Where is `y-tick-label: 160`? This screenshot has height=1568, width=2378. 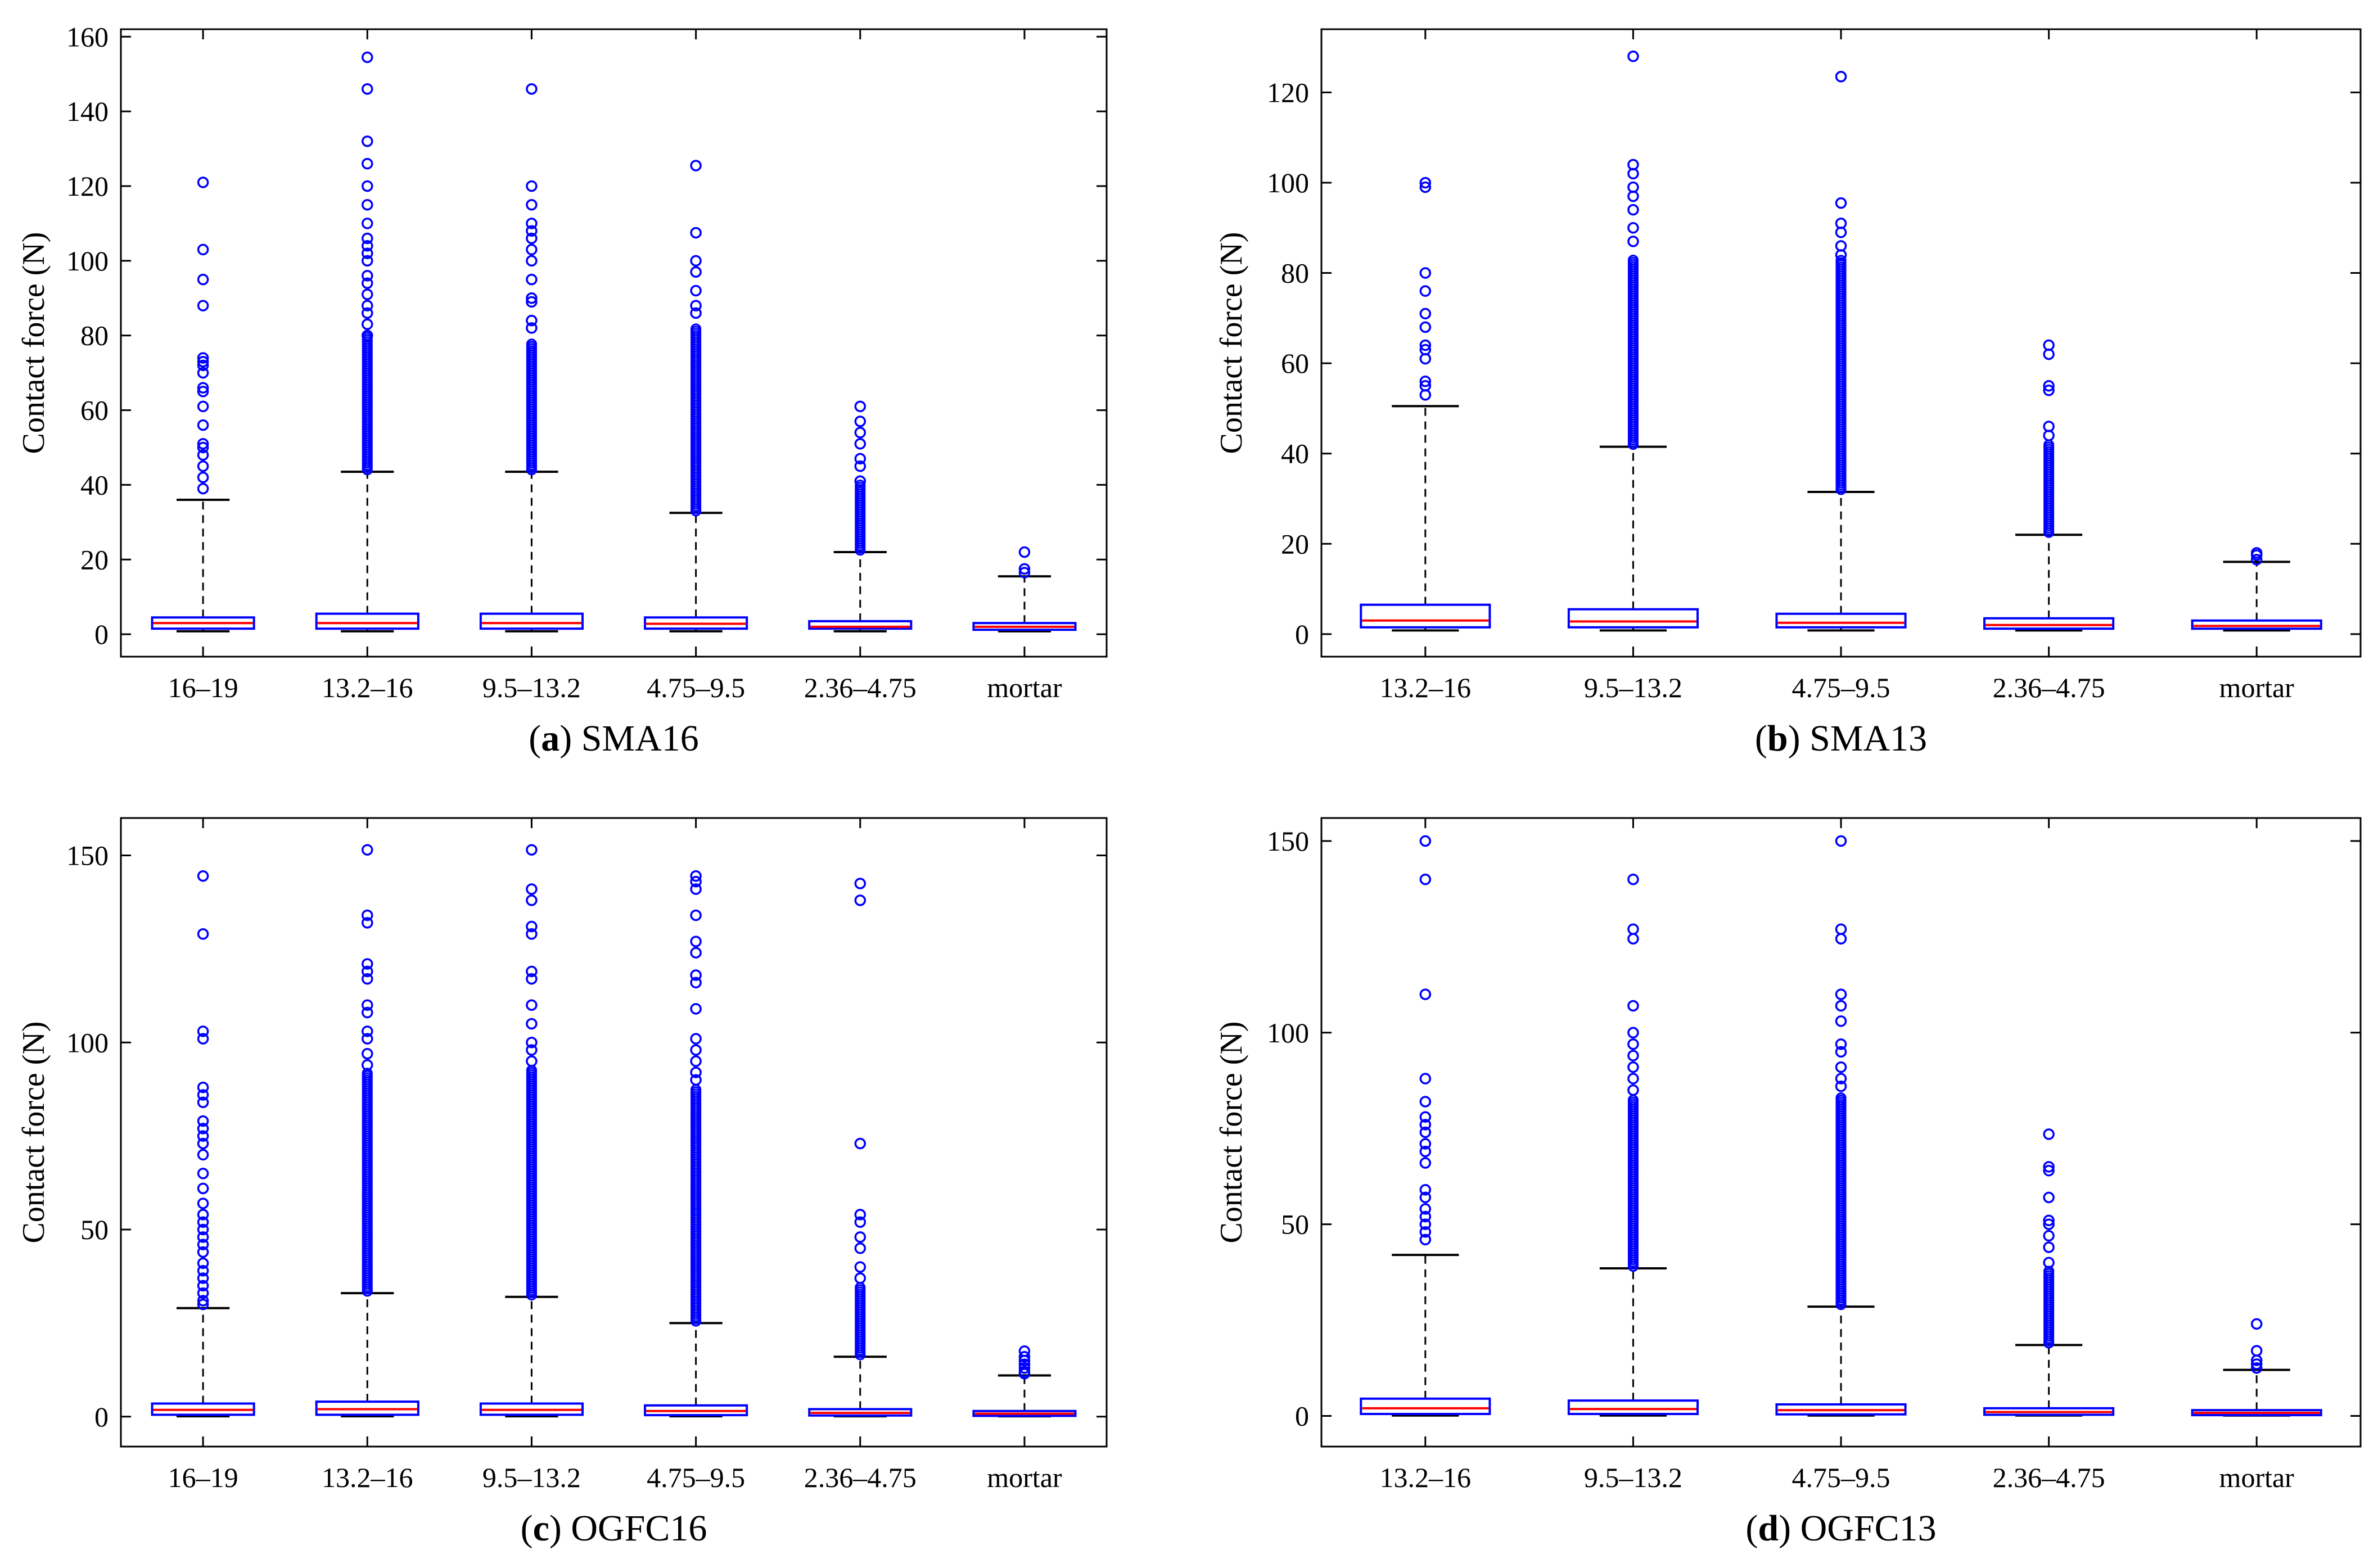 y-tick-label: 160 is located at coordinates (87, 36).